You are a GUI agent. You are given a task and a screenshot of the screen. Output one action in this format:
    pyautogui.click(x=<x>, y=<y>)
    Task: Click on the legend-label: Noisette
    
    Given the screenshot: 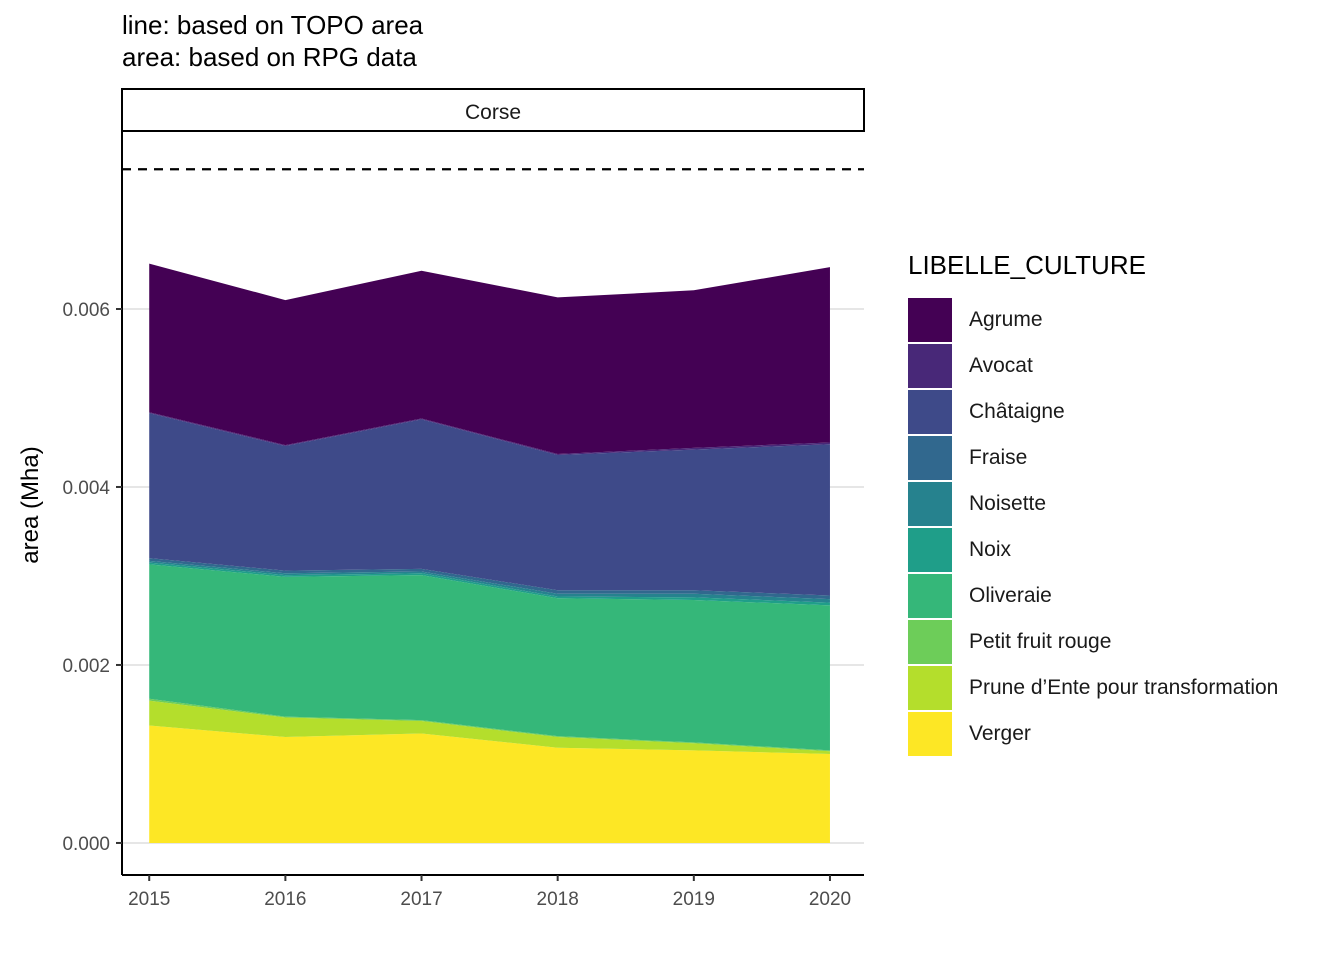 What is the action you would take?
    pyautogui.click(x=1008, y=503)
    